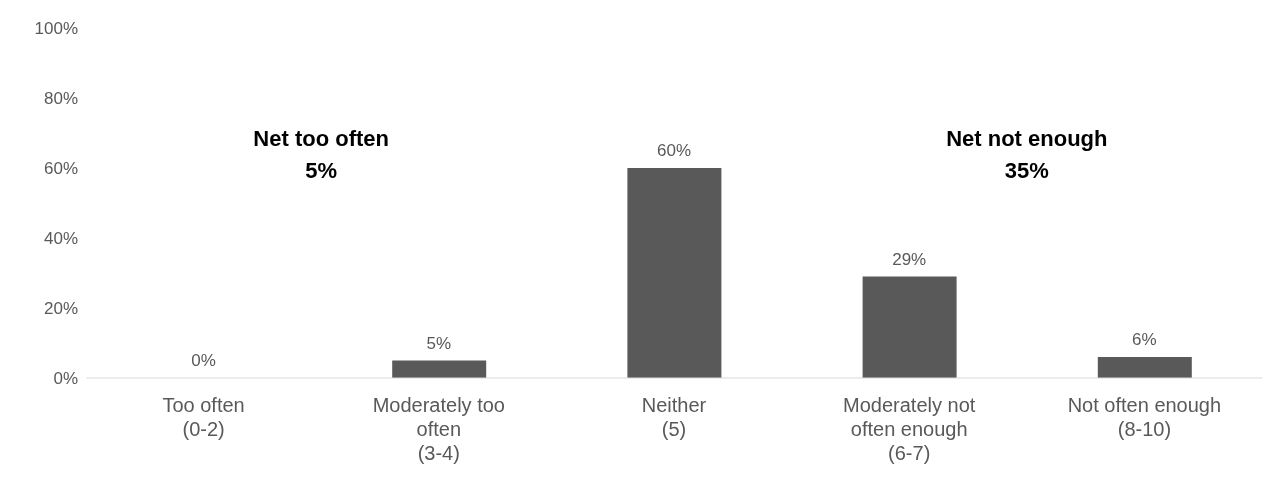 The height and width of the screenshot is (490, 1280). I want to click on annotation: Net too often 5%, so click(321, 155).